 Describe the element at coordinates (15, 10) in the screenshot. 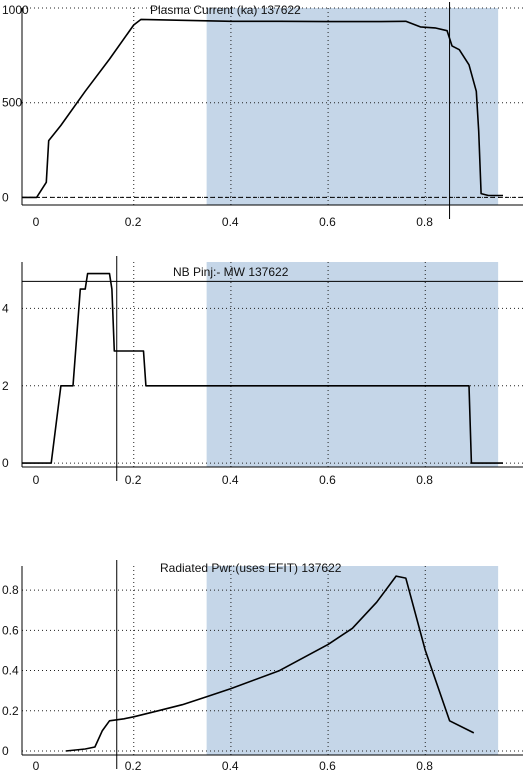

I see `plasma-current-y-tick-2: 1000` at that location.